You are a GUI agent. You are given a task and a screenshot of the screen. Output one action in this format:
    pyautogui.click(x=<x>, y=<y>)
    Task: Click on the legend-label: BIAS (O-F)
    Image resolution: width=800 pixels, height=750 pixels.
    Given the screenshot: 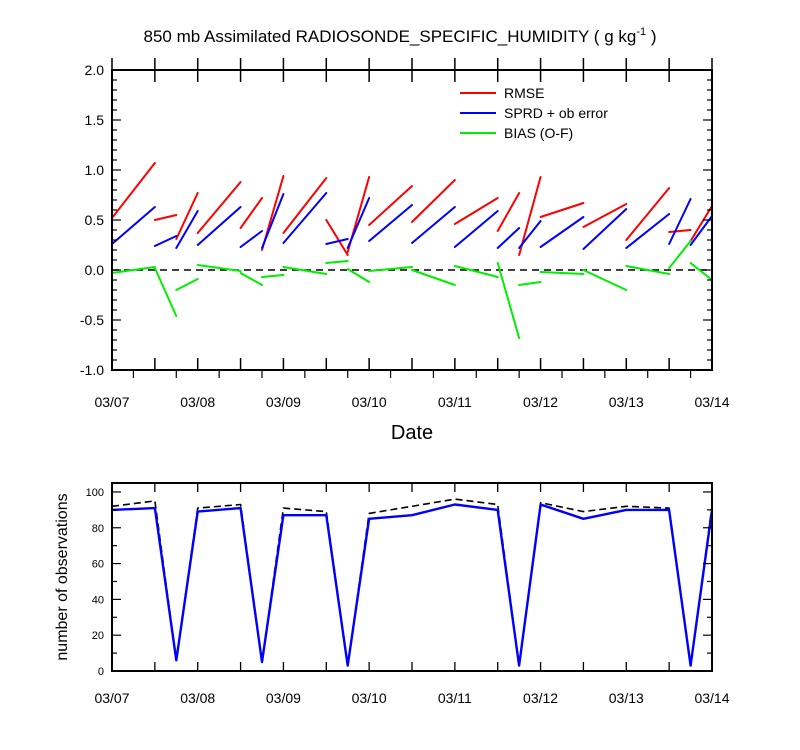 What is the action you would take?
    pyautogui.click(x=538, y=133)
    